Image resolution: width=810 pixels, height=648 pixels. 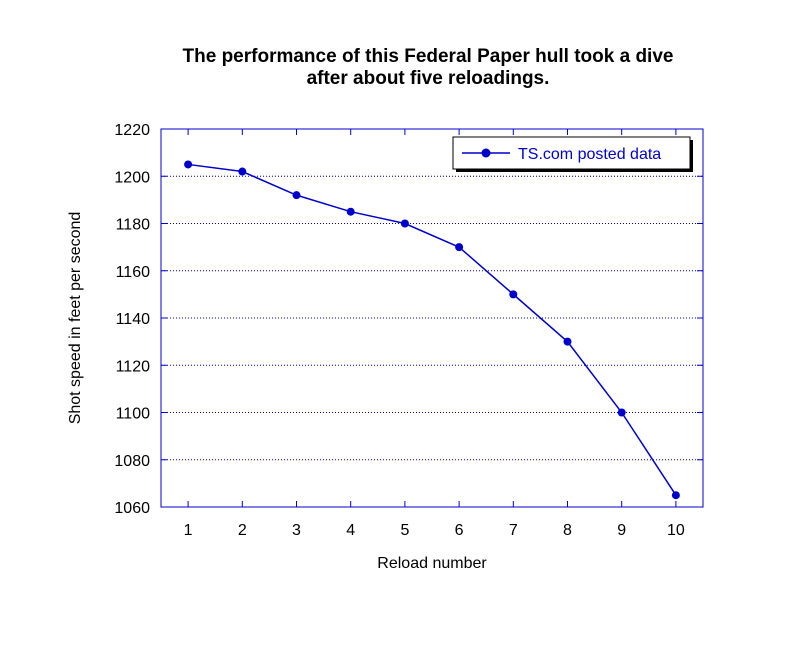 What do you see at coordinates (188, 530) in the screenshot?
I see `x-tick-label: 1` at bounding box center [188, 530].